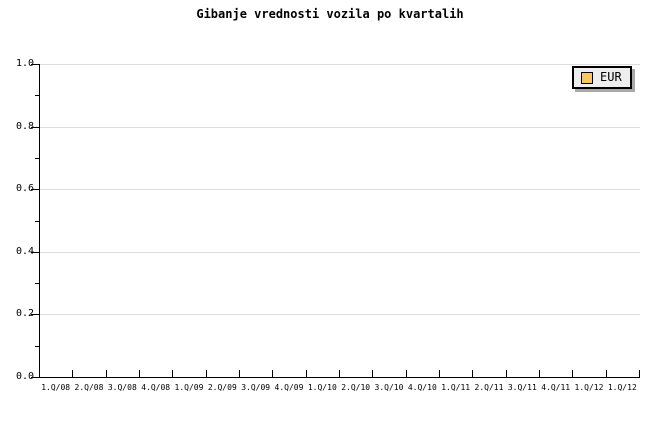 This screenshot has height=440, width=660. I want to click on y-tick-label: 1.0, so click(24, 63).